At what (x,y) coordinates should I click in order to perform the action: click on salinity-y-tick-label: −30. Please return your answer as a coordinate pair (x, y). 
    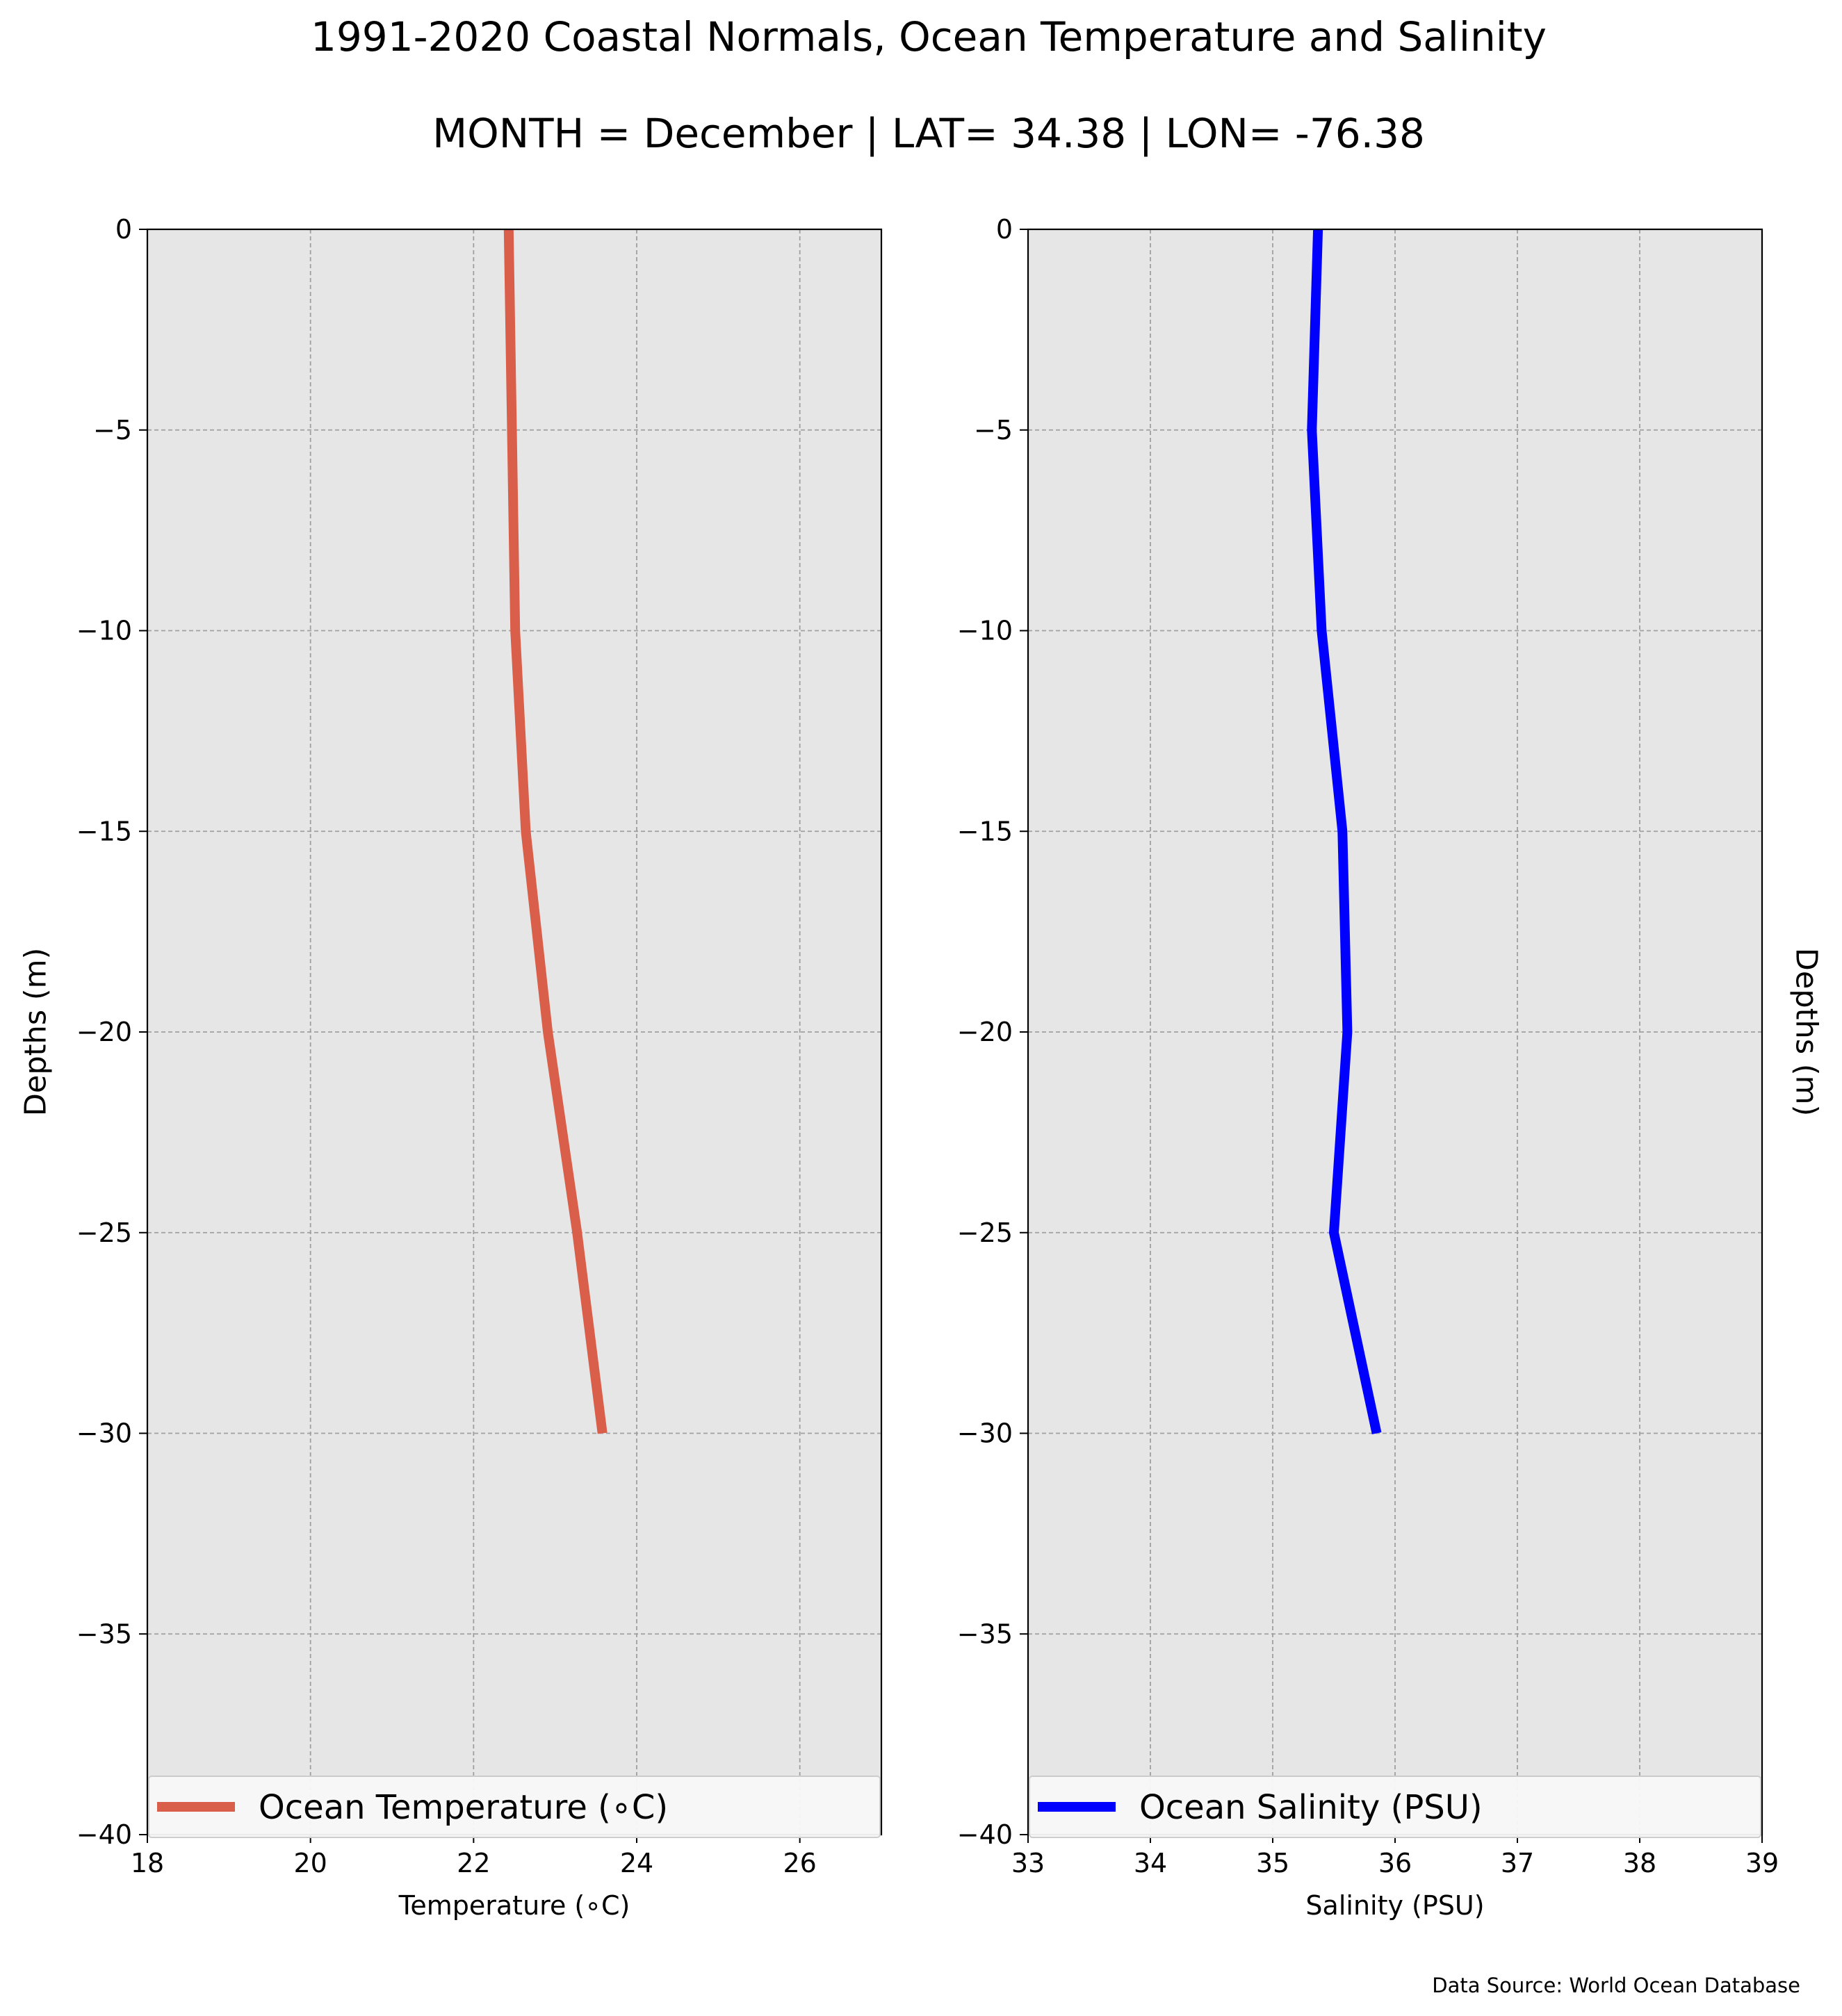
    Looking at the image, I should click on (985, 1434).